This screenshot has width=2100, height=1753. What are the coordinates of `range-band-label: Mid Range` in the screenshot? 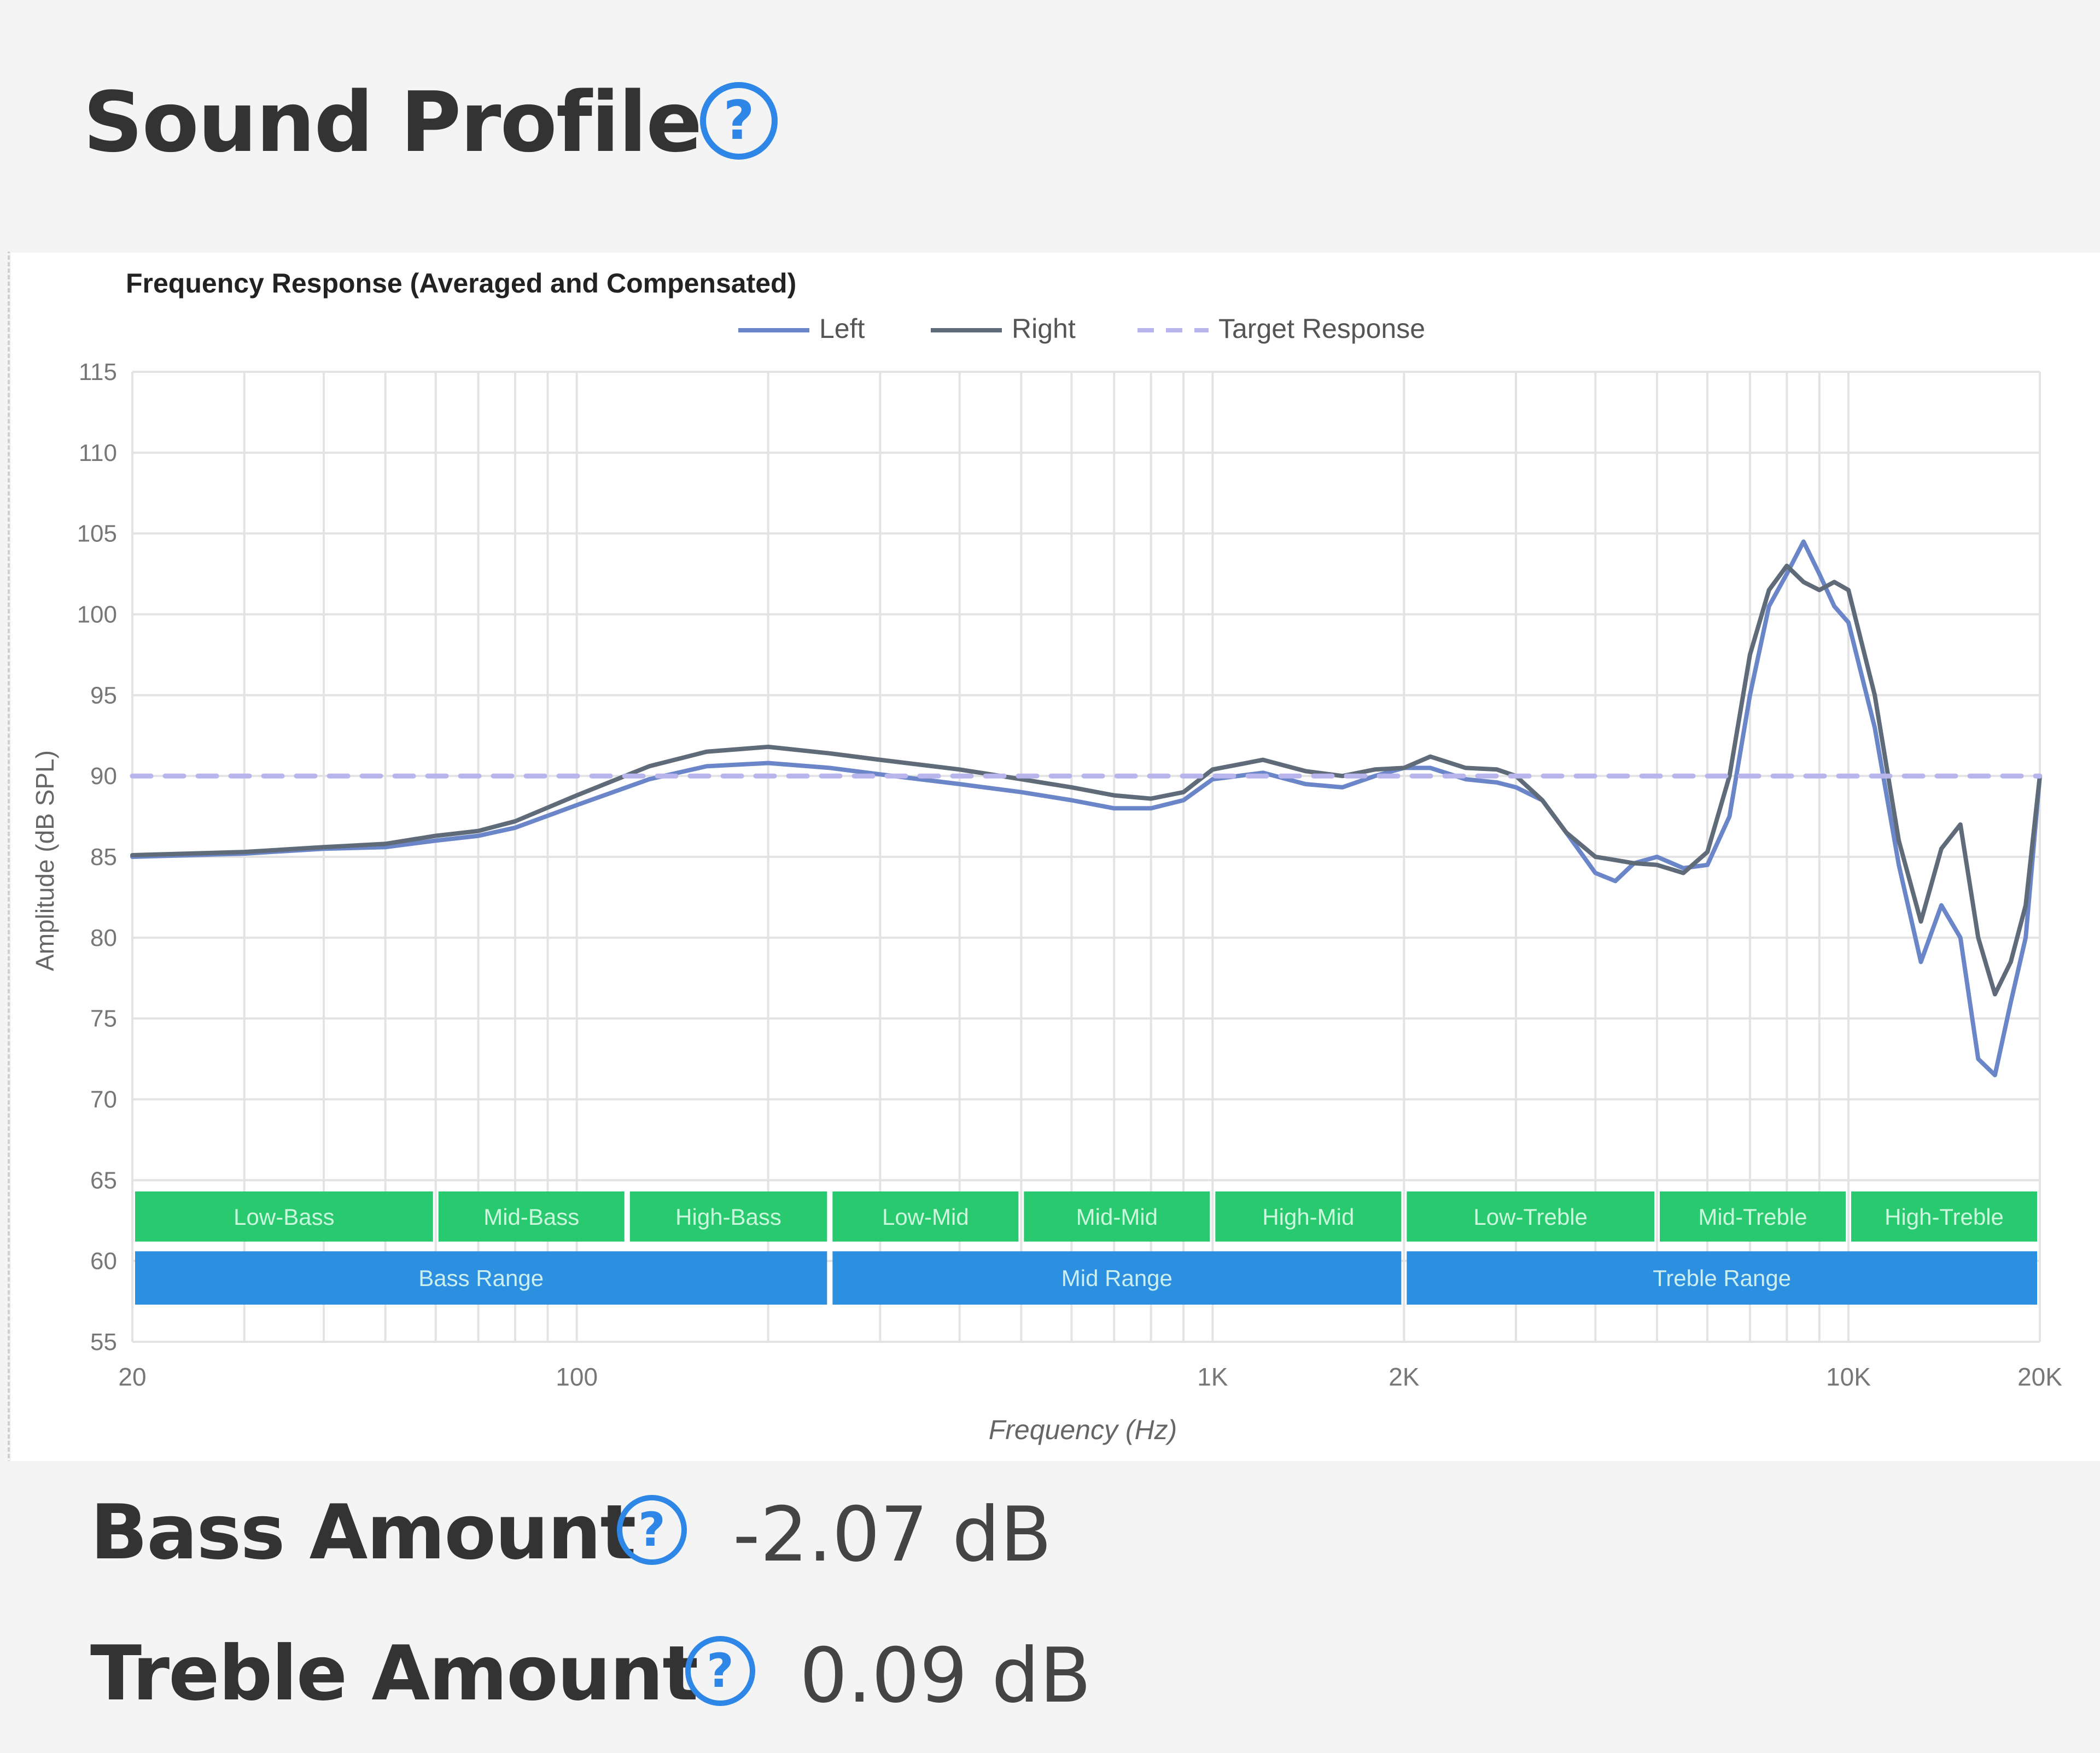 It's located at (1116, 1278).